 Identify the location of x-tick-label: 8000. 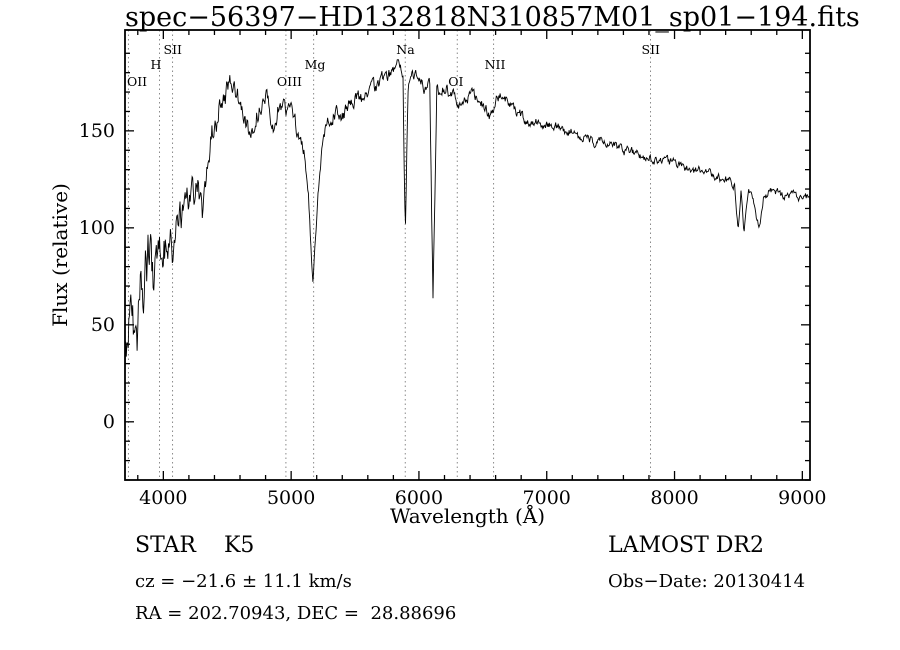
(674, 498).